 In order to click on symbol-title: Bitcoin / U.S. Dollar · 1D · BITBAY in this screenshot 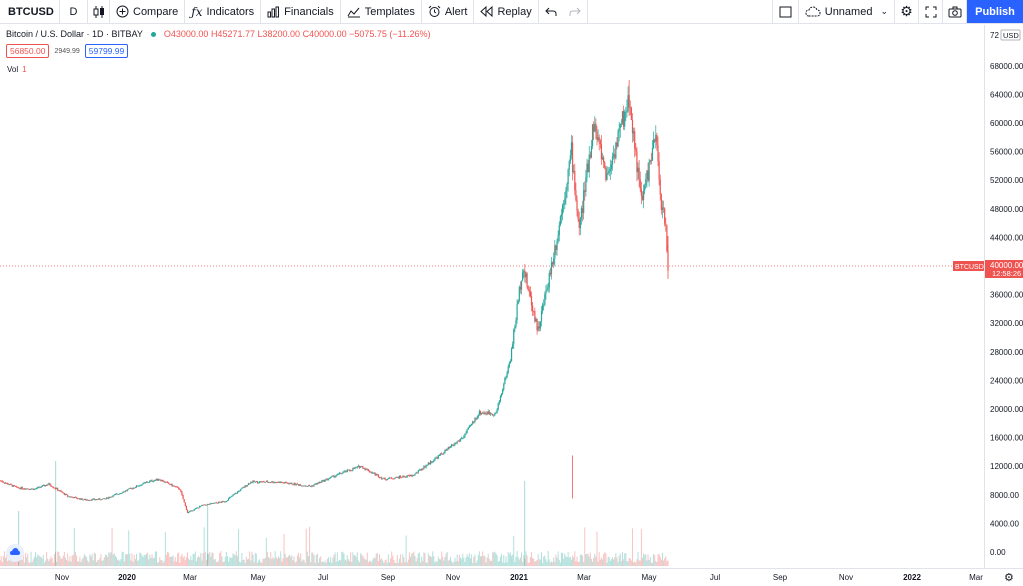, I will do `click(74, 34)`.